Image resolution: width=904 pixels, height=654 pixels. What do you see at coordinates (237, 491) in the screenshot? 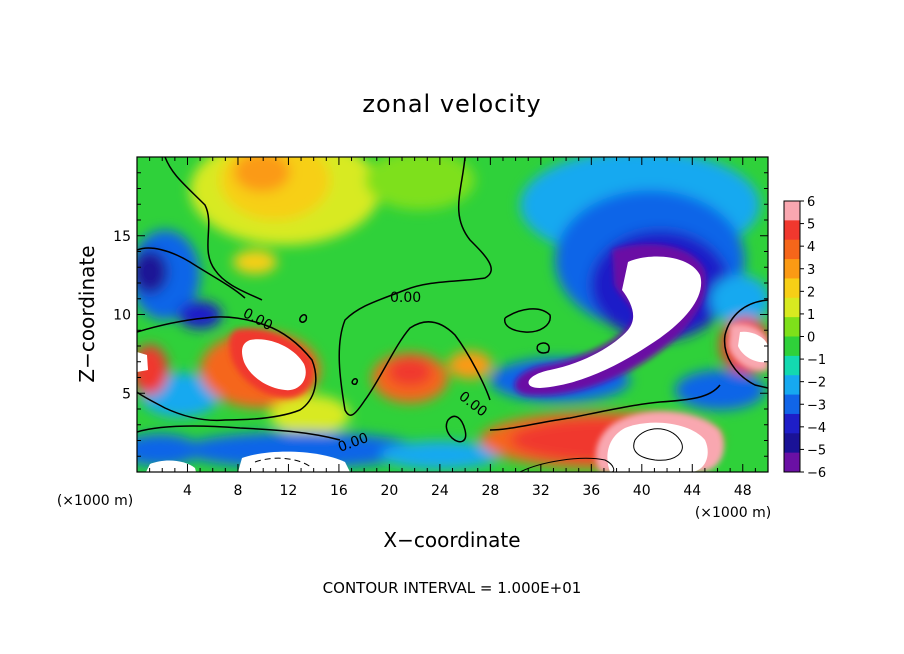
I see `x-tick-label: 8` at bounding box center [237, 491].